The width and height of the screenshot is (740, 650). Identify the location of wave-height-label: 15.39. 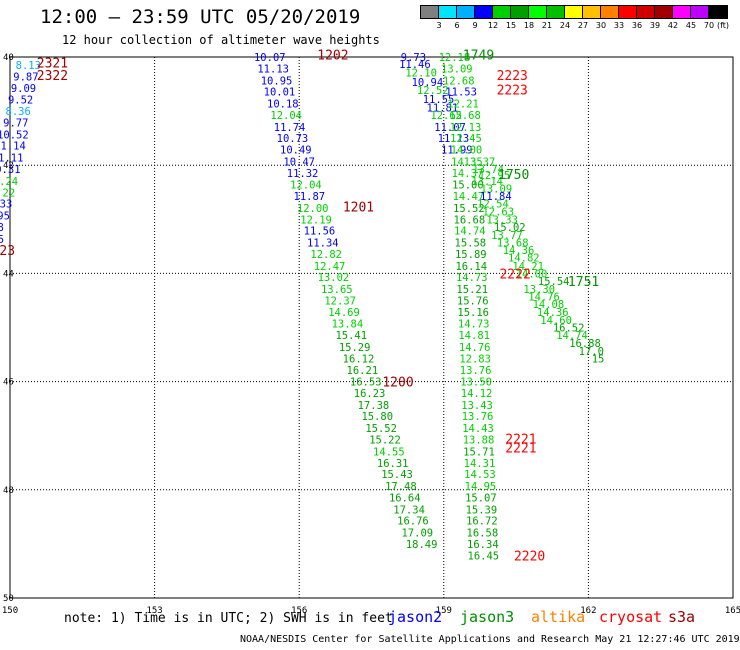
(482, 510).